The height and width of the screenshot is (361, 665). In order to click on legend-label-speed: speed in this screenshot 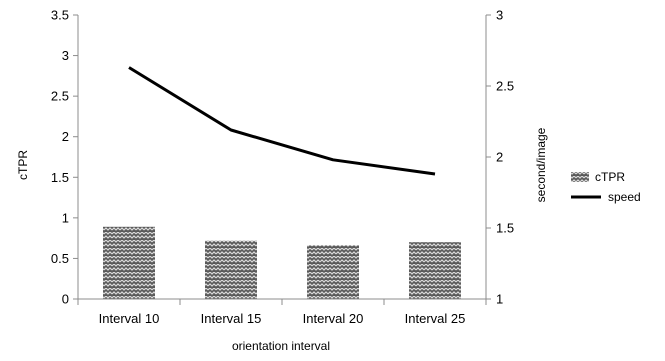, I will do `click(624, 197)`.